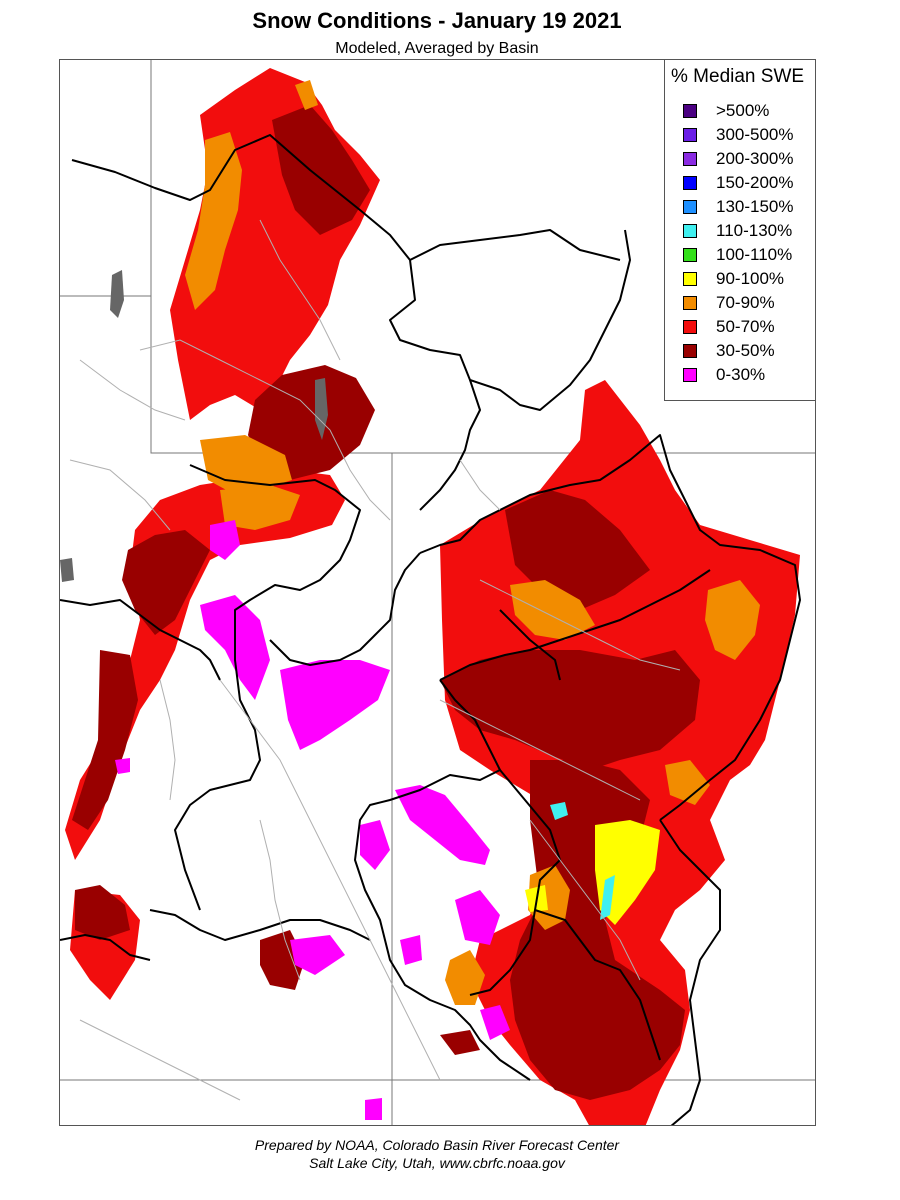 The height and width of the screenshot is (1200, 900). I want to click on legend-item: 0-30%, so click(724, 375).